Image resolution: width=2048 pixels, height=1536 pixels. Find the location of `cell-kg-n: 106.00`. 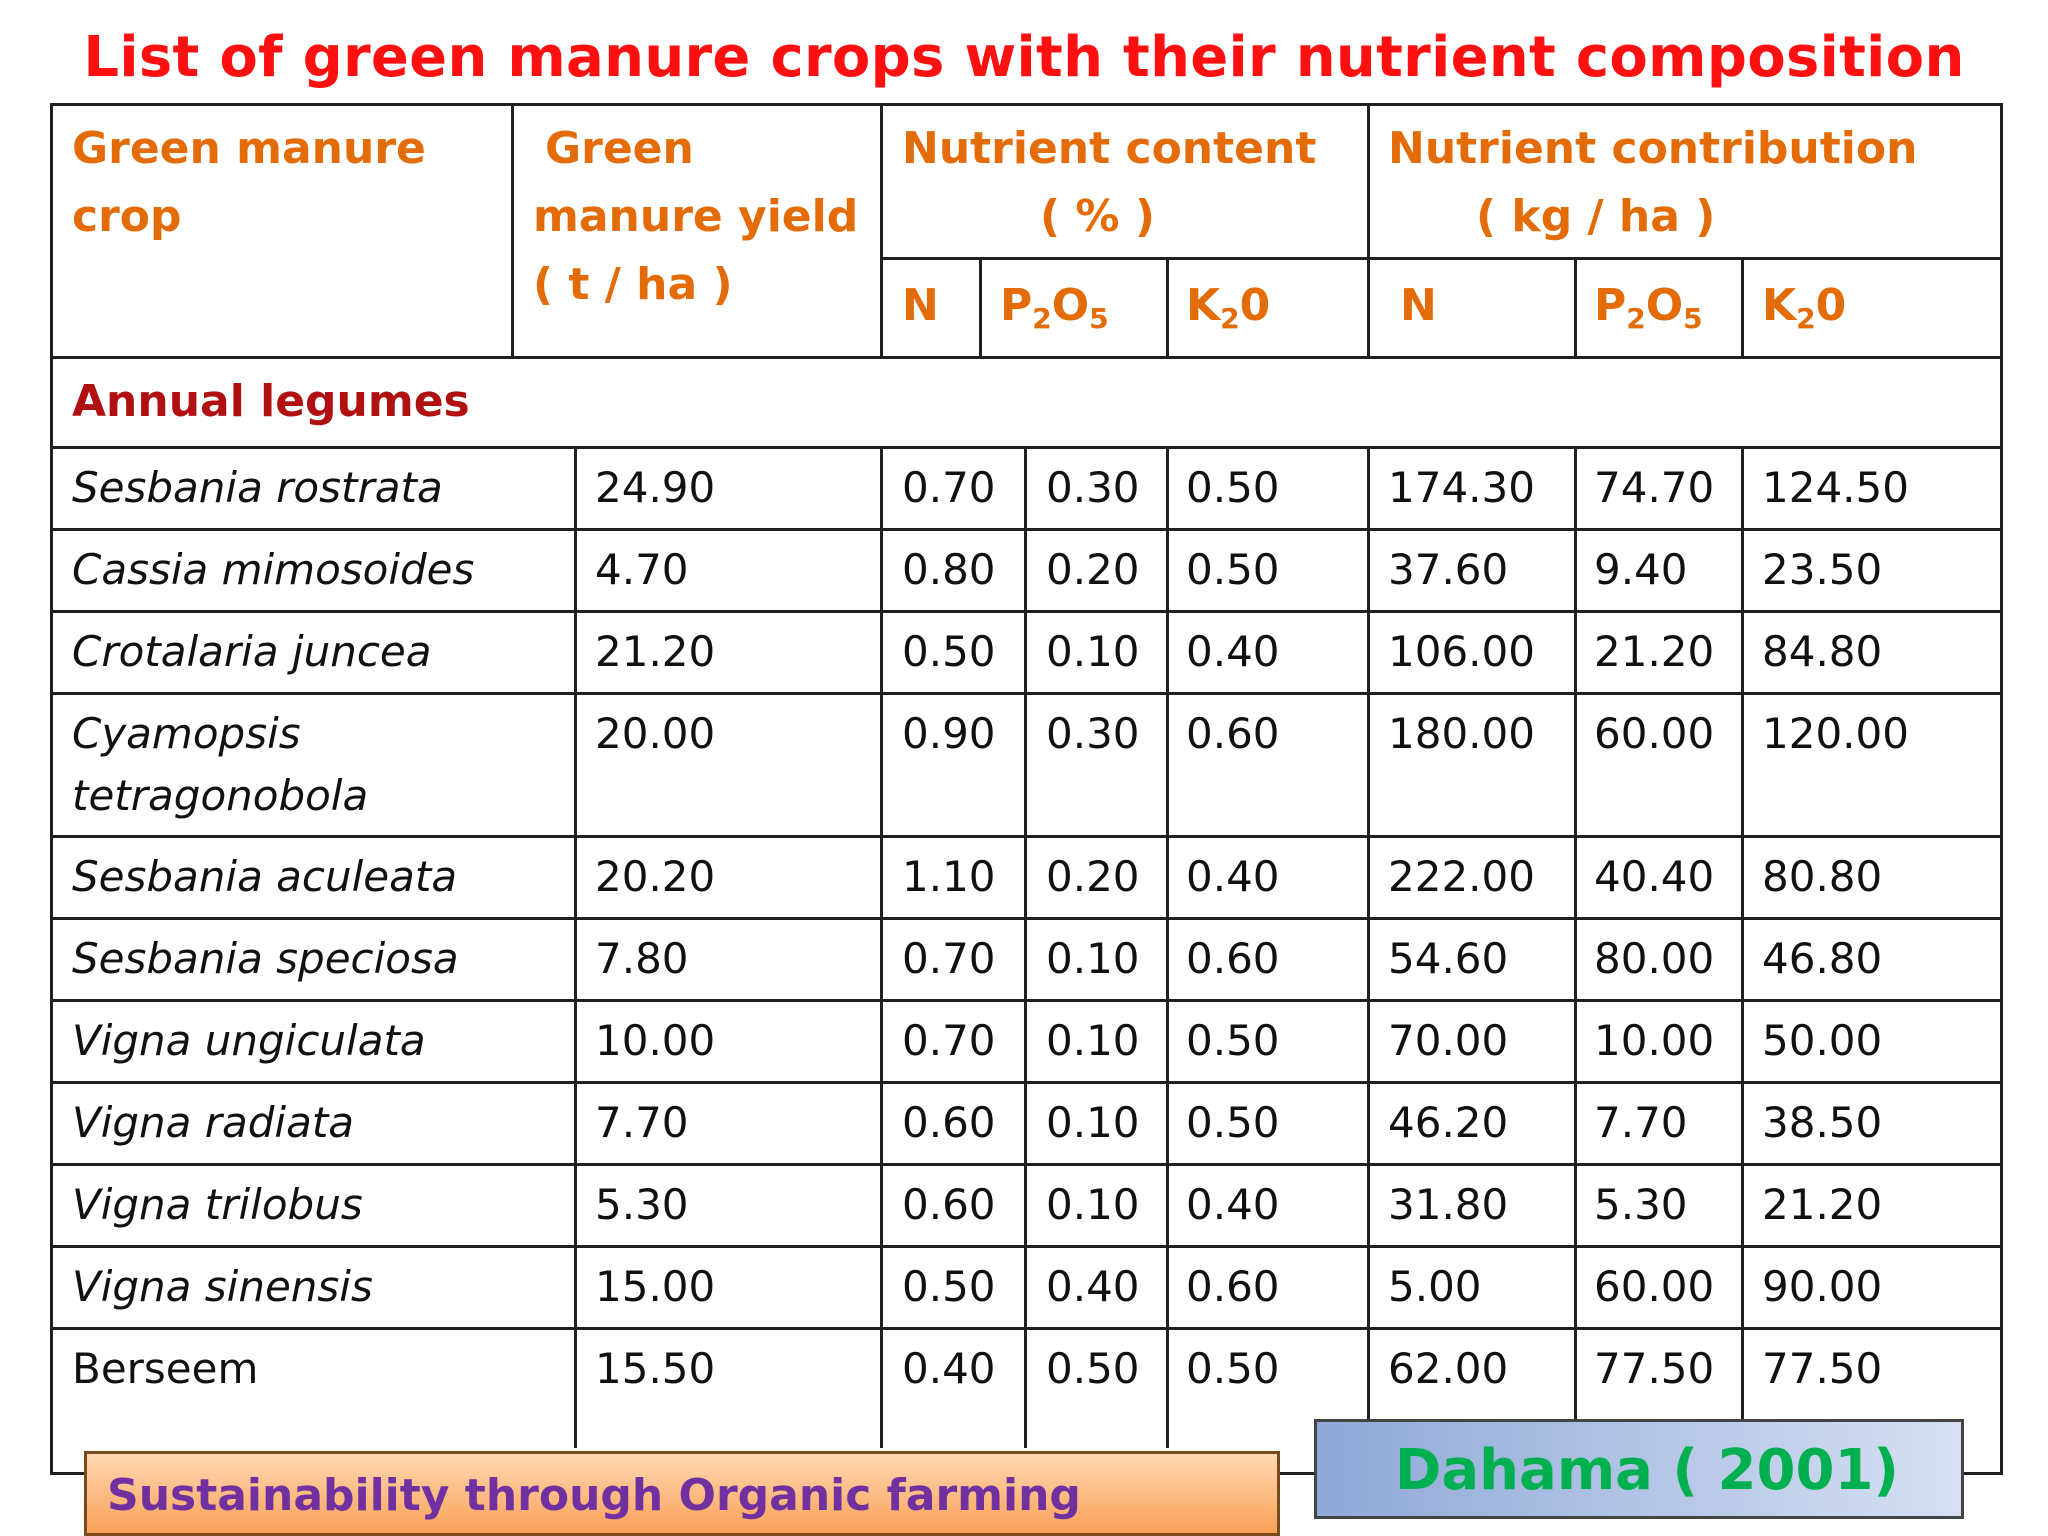

cell-kg-n: 106.00 is located at coordinates (1461, 651).